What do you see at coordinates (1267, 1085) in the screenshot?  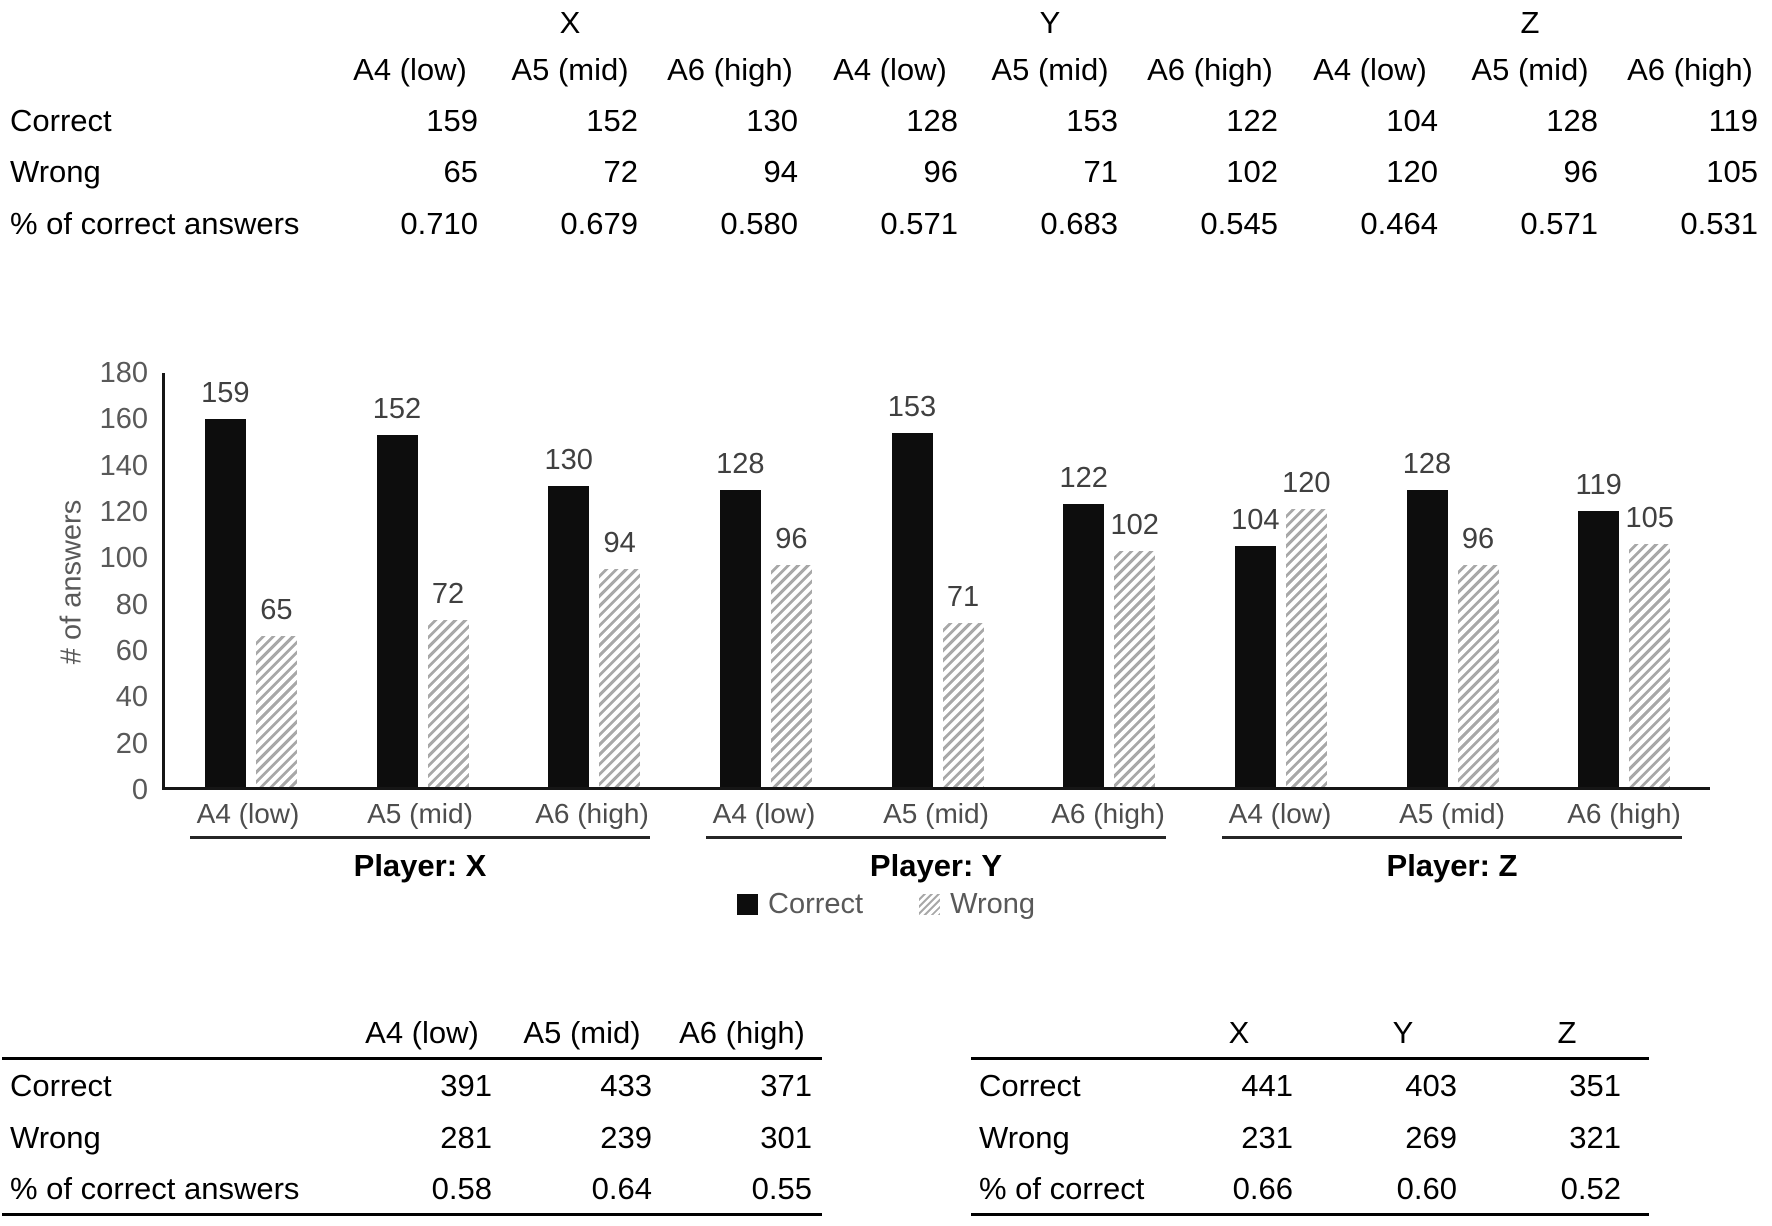 I see `bottom-right-table-cell: 441` at bounding box center [1267, 1085].